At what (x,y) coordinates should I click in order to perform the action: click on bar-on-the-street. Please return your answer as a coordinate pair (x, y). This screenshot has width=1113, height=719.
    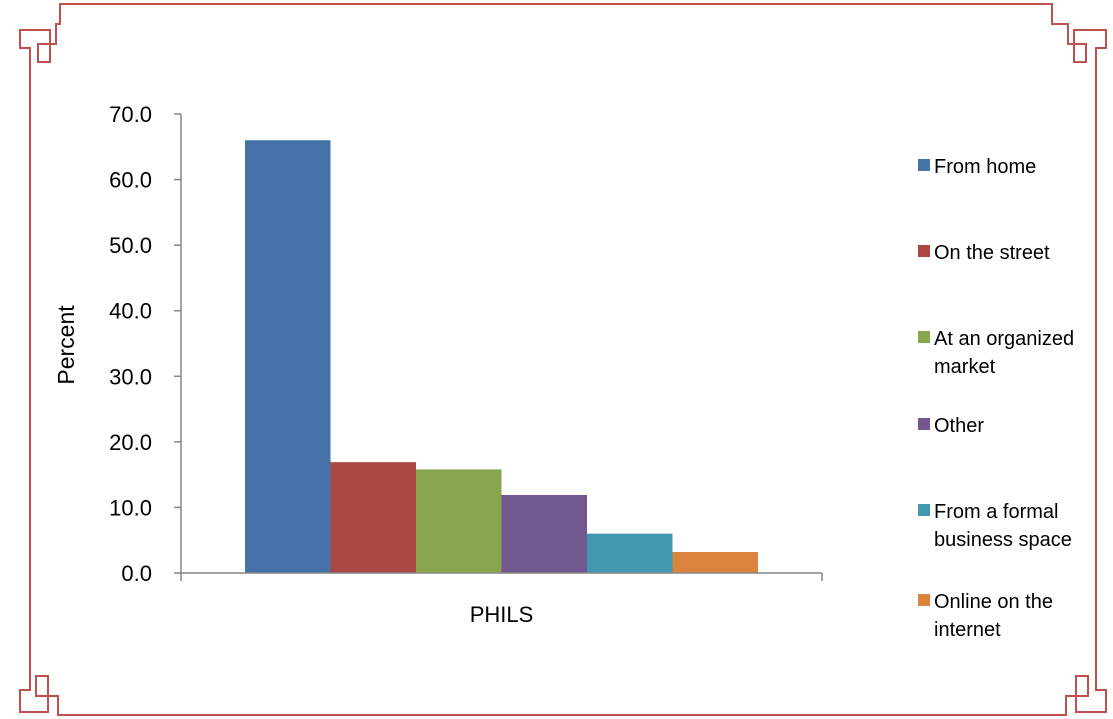
    Looking at the image, I should click on (373, 517).